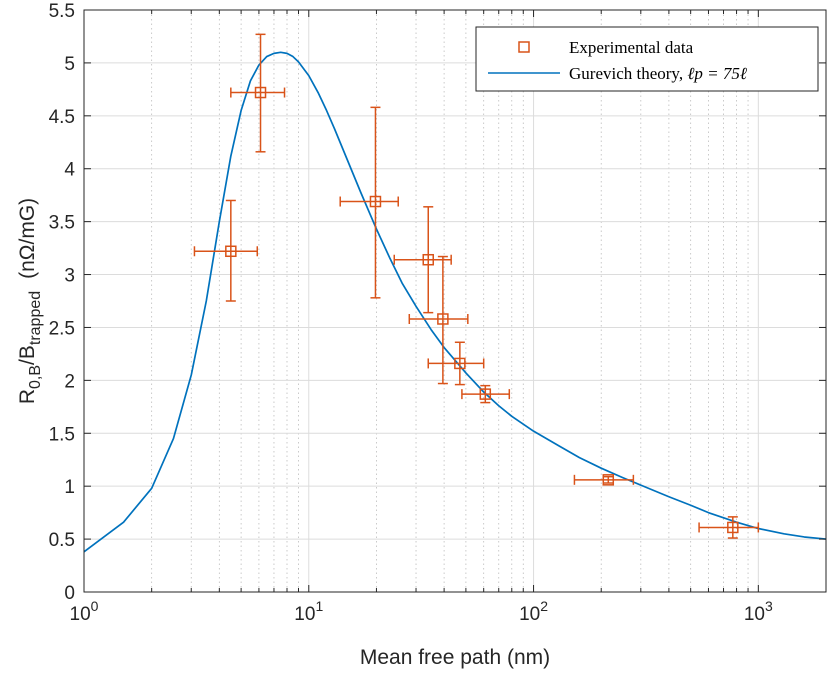  Describe the element at coordinates (62, 328) in the screenshot. I see `y-tick-label: 2.5` at that location.